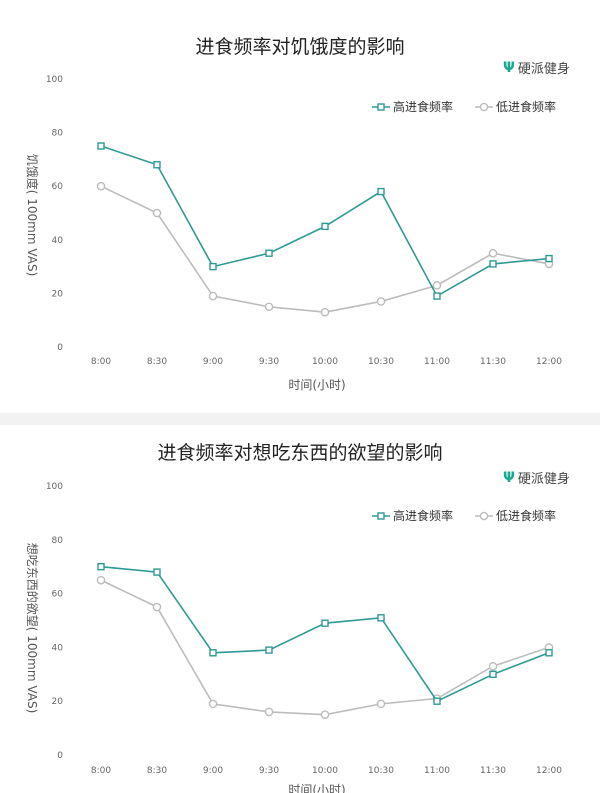  Describe the element at coordinates (300, 453) in the screenshot. I see `chart-title: 进食频率对想吃东西的欲望的影响` at that location.